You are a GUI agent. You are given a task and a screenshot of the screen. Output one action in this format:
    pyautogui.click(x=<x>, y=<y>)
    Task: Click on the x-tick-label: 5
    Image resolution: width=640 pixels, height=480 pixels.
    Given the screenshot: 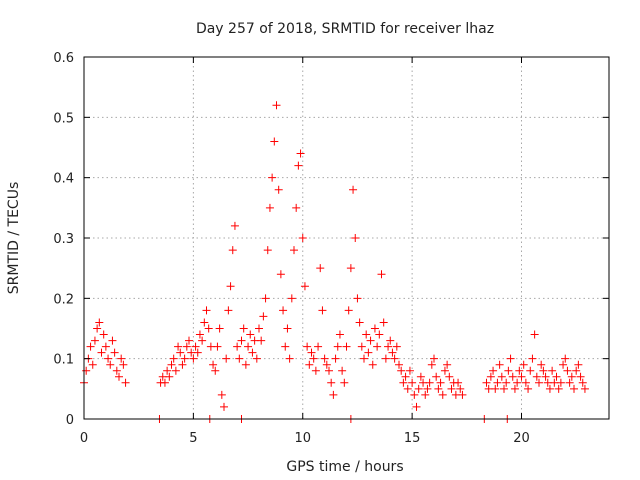 What is the action you would take?
    pyautogui.click(x=193, y=438)
    